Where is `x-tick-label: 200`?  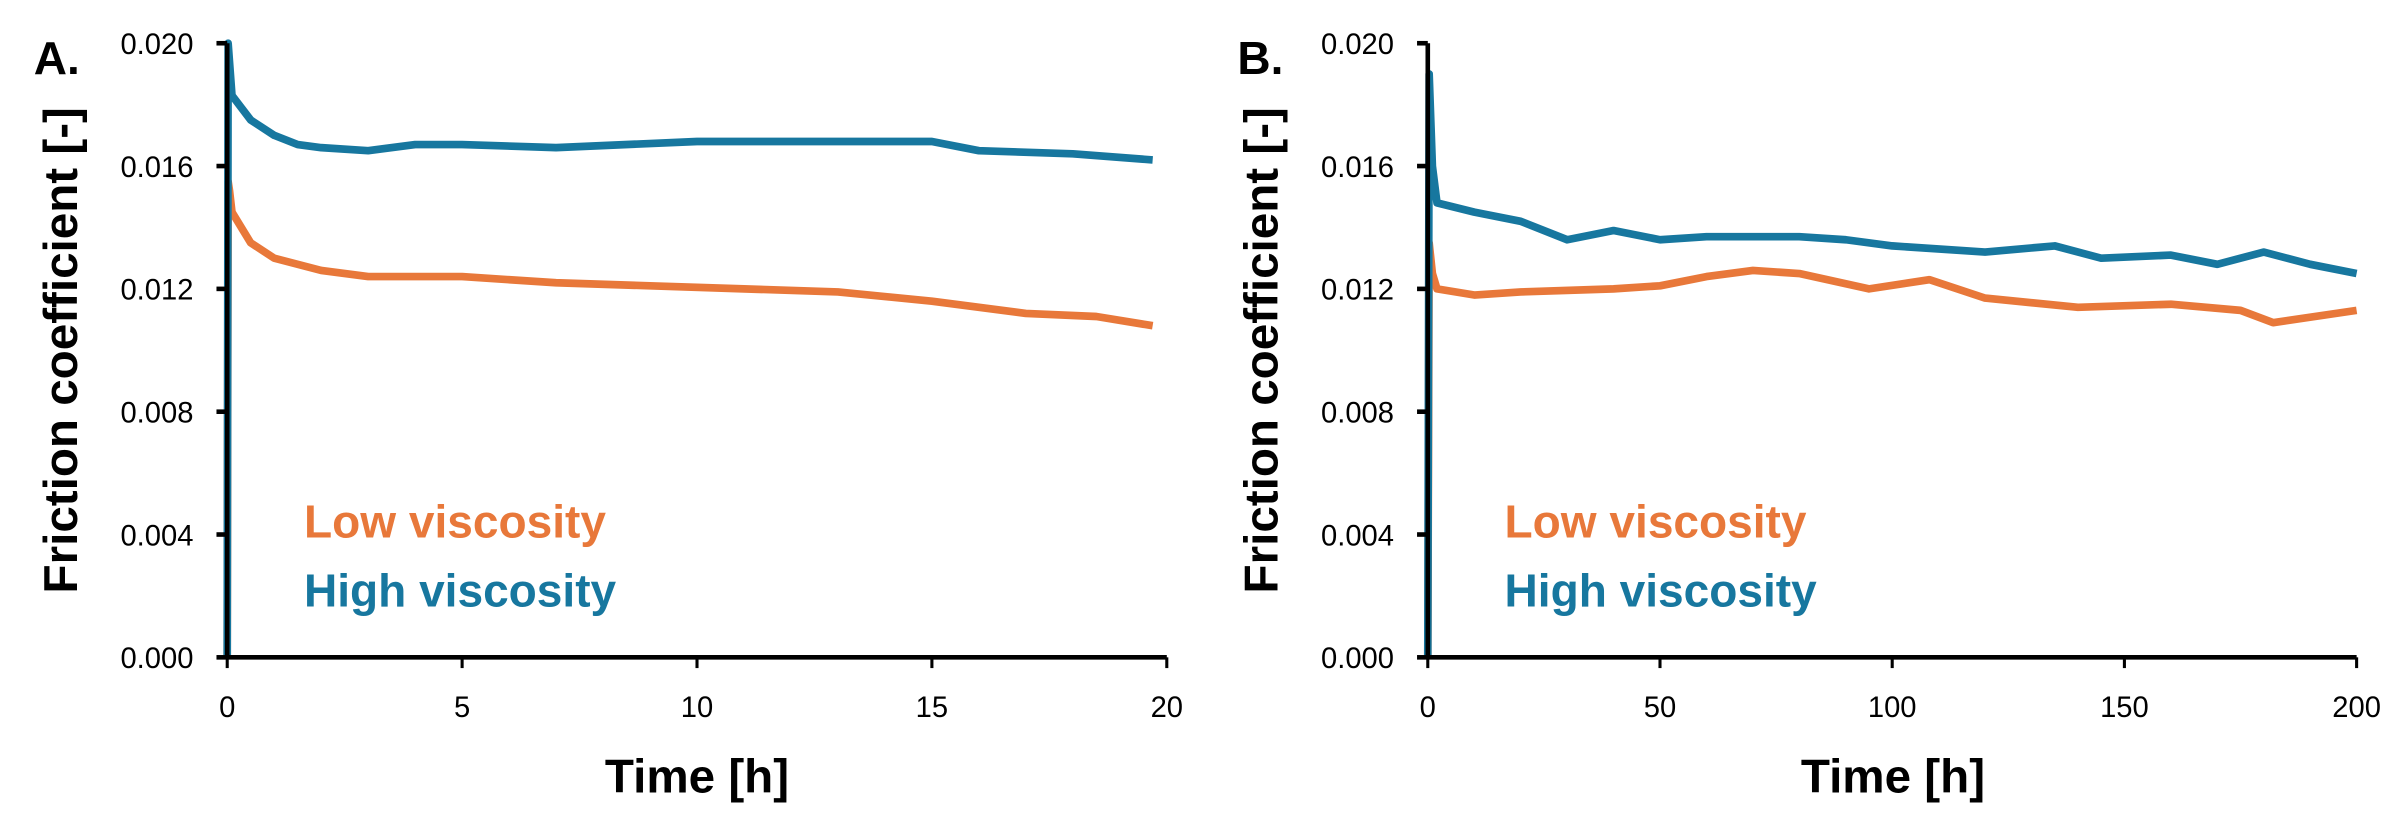
x-tick-label: 200 is located at coordinates (2356, 708).